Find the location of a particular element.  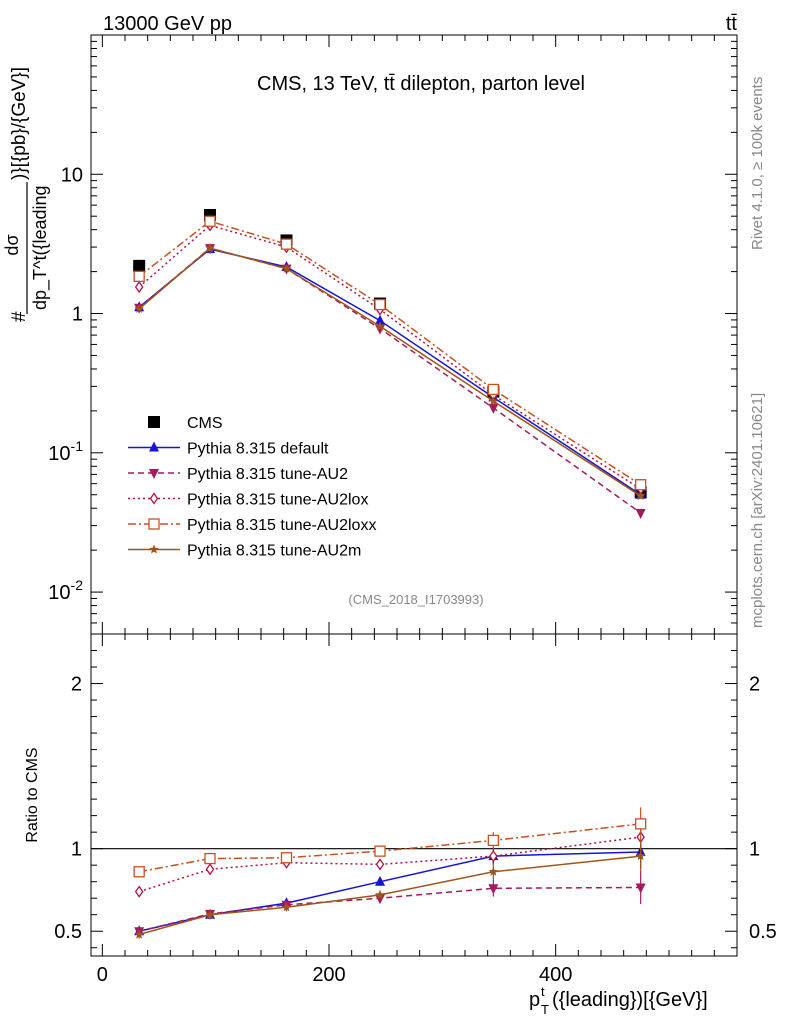

legend-label: Pythia 8.315 default is located at coordinates (258, 449).